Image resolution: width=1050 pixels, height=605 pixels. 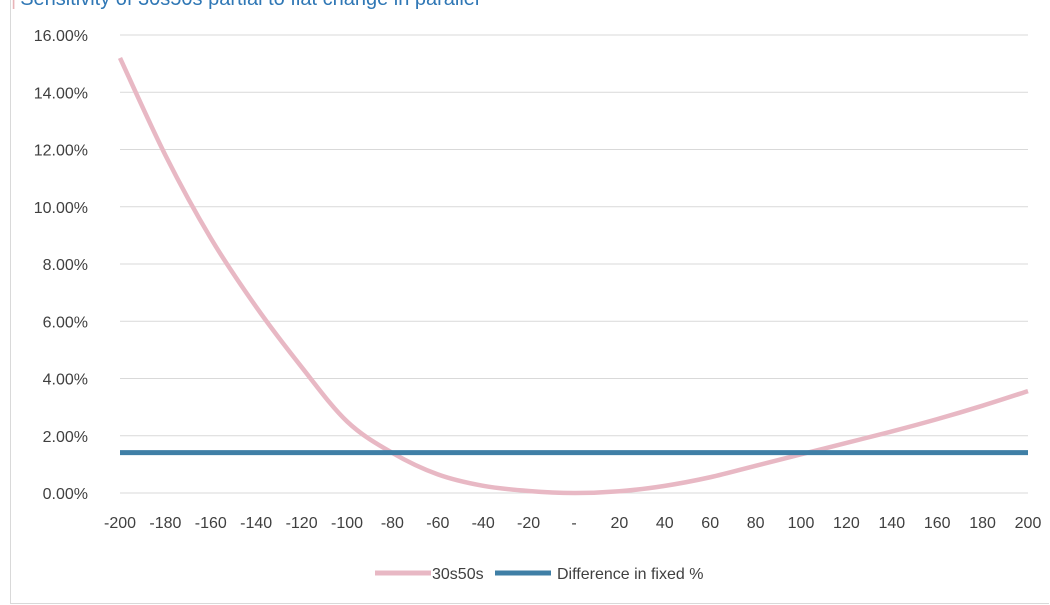 I want to click on x-tick-label: -, so click(x=573, y=523).